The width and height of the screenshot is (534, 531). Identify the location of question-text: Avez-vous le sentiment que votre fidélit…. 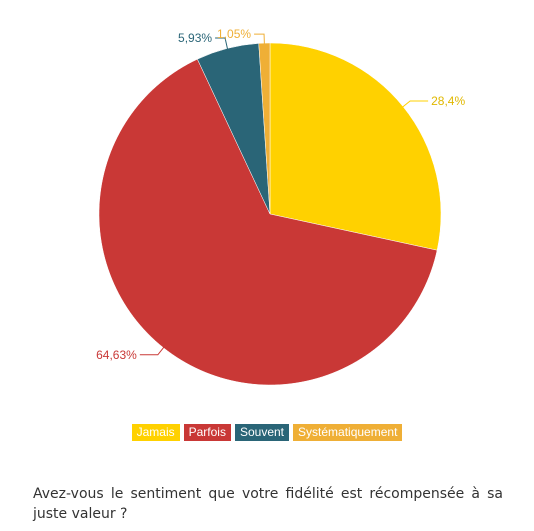
(268, 504).